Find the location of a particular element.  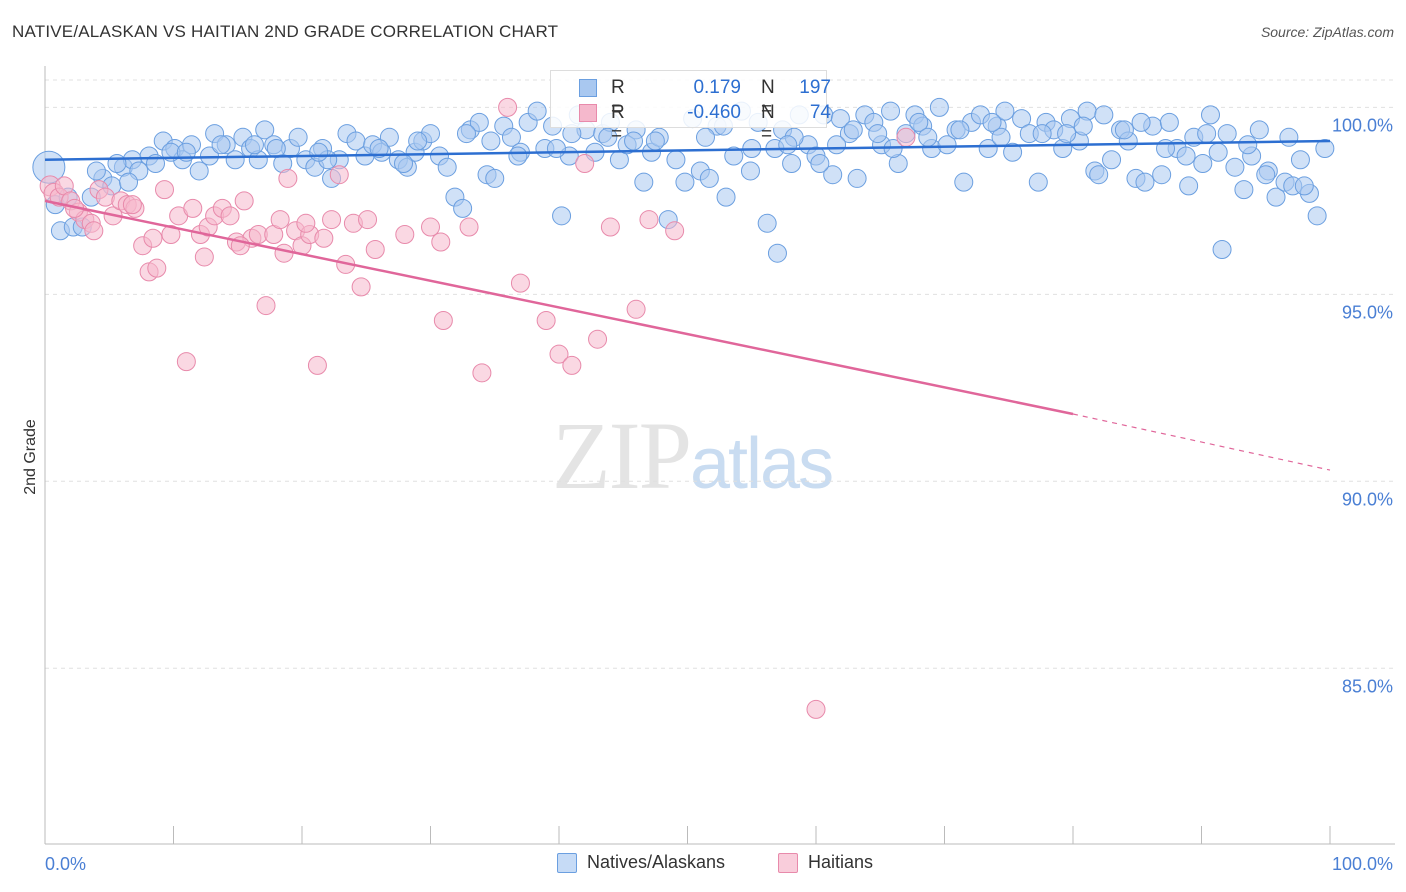

x-tick-label: 0.0% is located at coordinates (65, 864).